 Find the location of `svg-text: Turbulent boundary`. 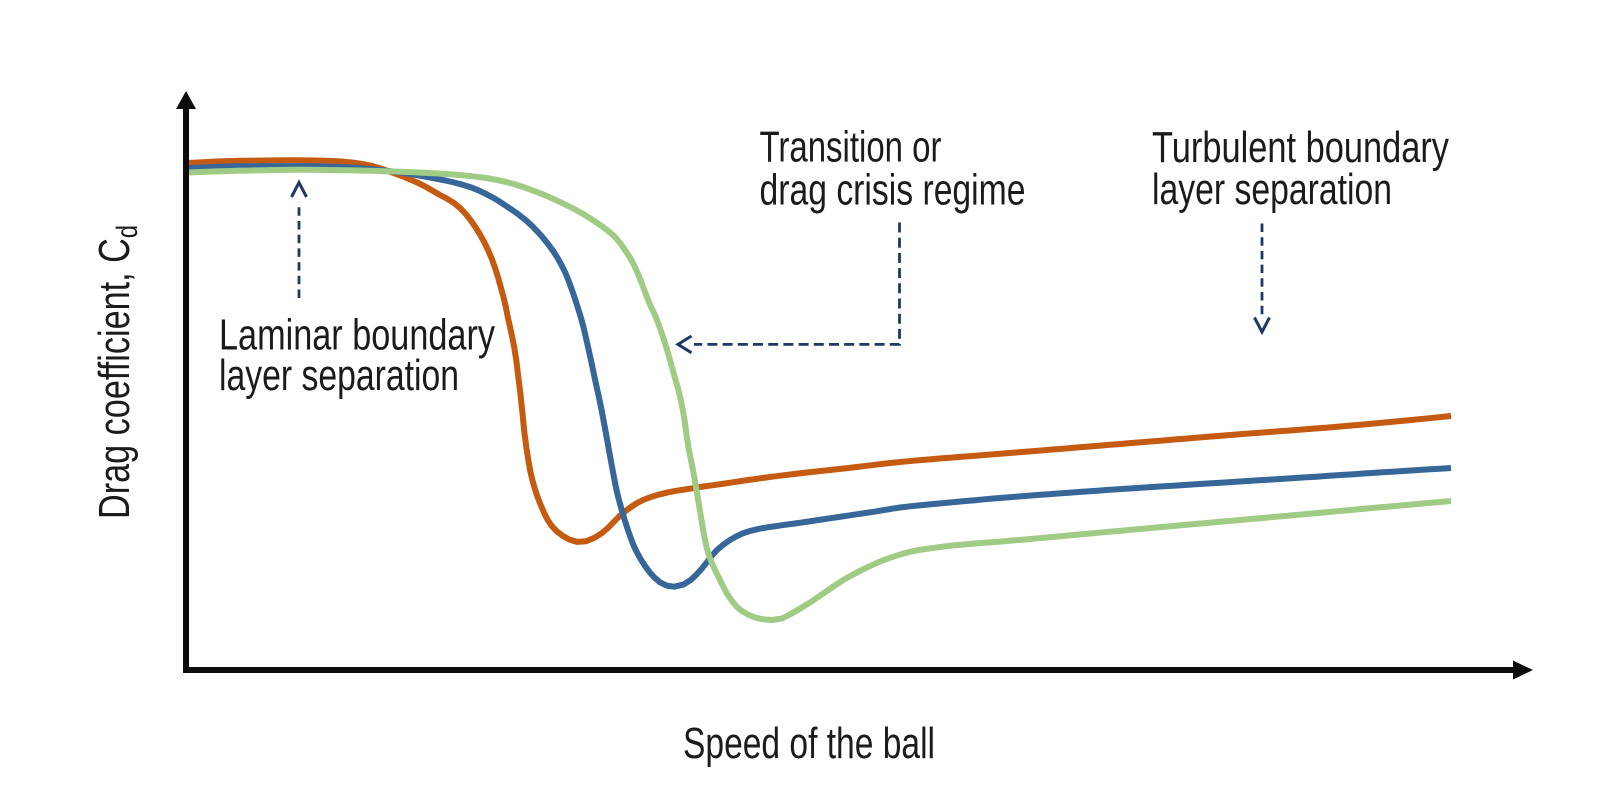

svg-text: Turbulent boundary is located at coordinates (1300, 148).